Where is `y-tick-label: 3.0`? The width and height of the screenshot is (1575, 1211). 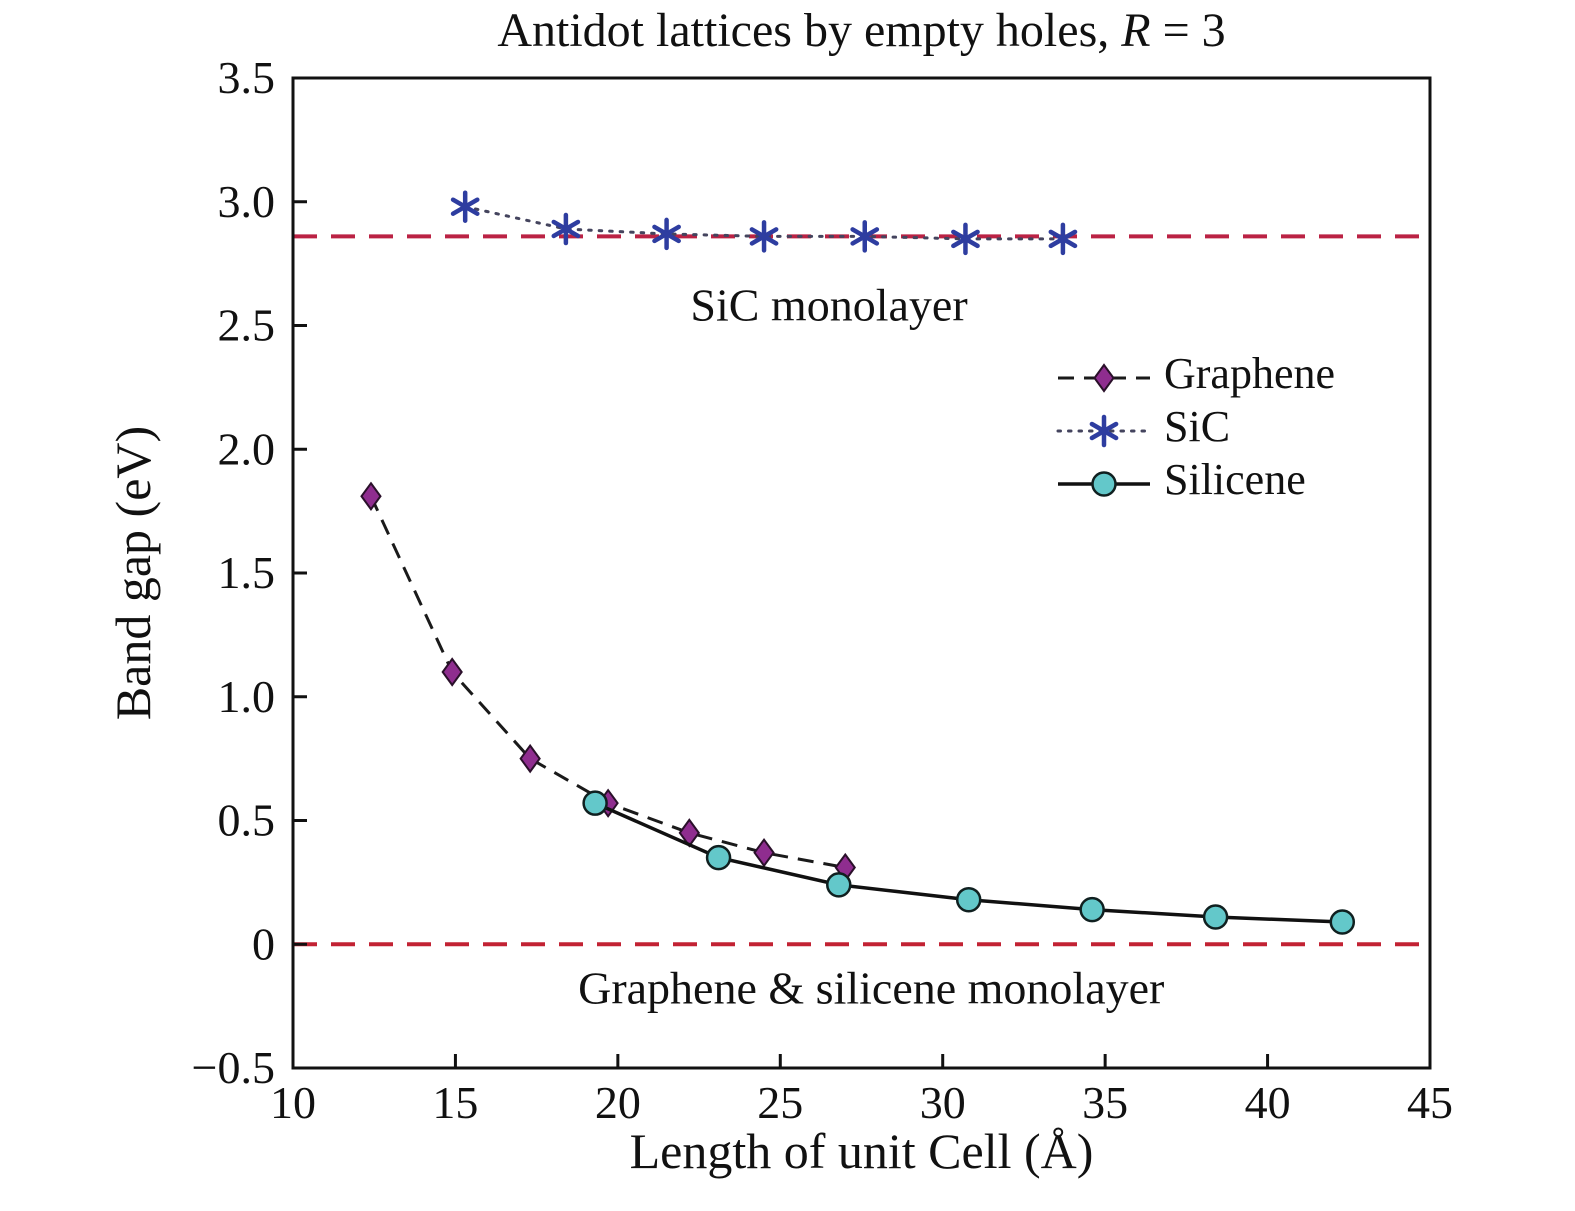
y-tick-label: 3.0 is located at coordinates (247, 201).